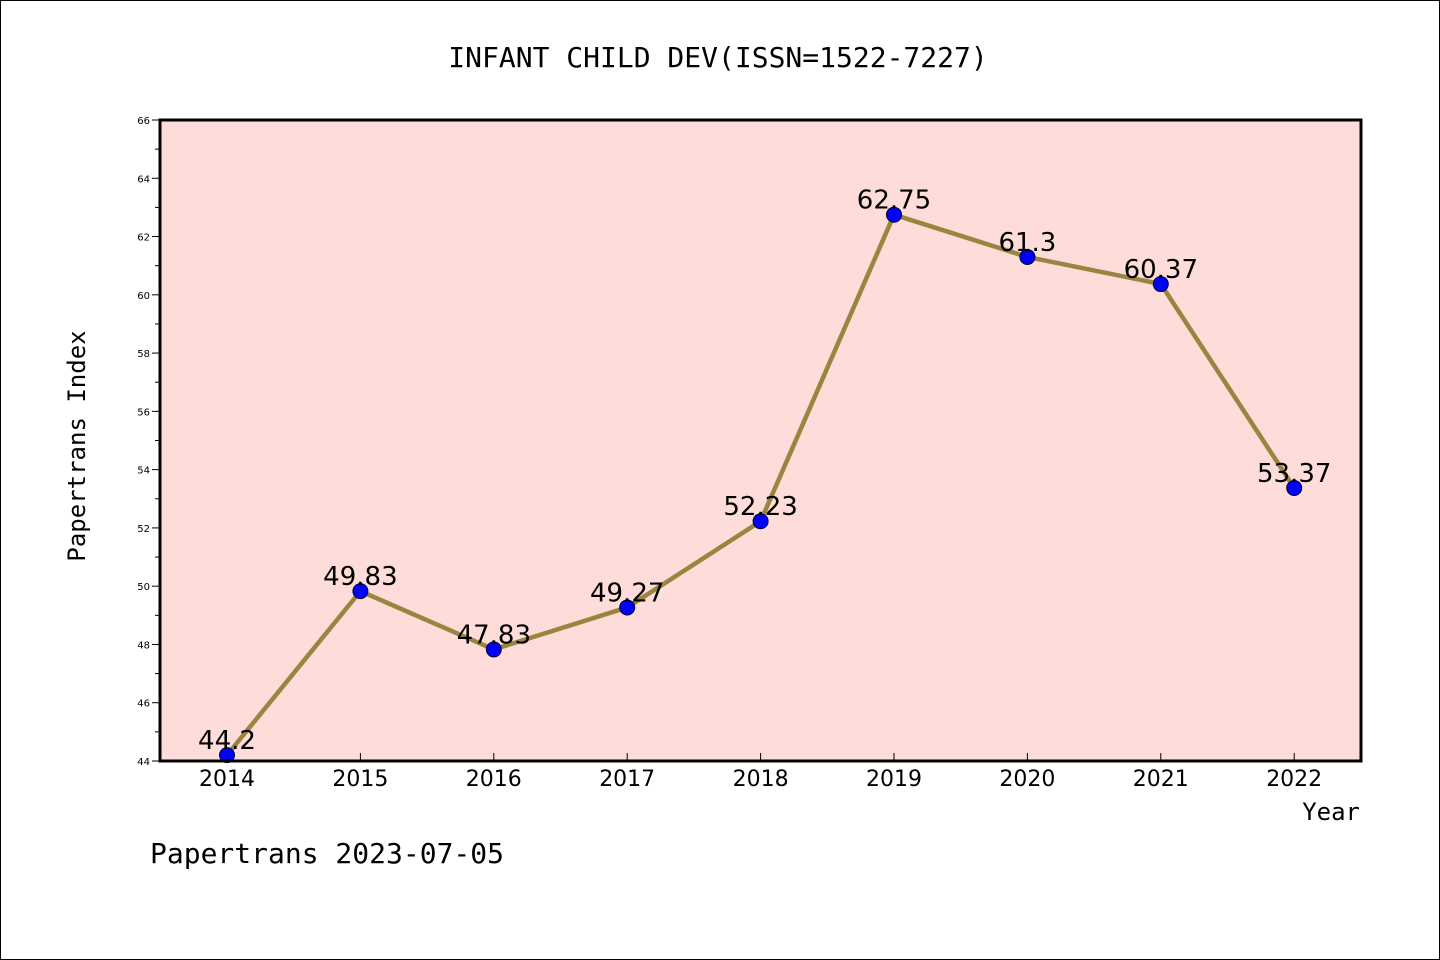 Image resolution: width=1440 pixels, height=960 pixels. What do you see at coordinates (360, 779) in the screenshot?
I see `x-tick-label: 2015` at bounding box center [360, 779].